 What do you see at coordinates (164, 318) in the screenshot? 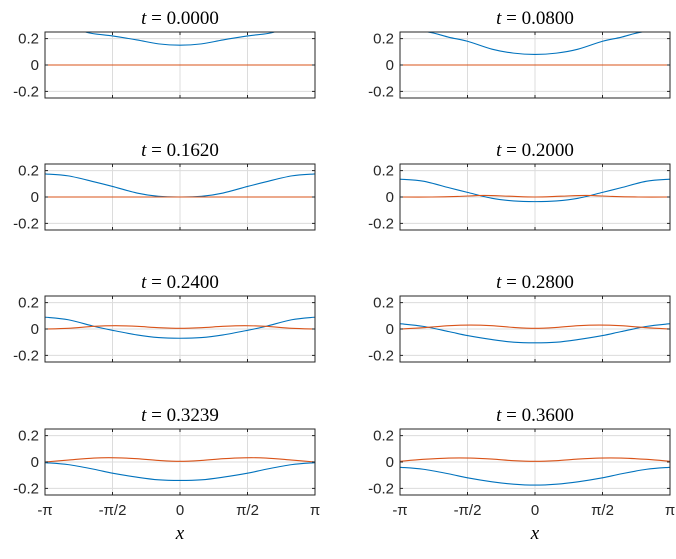
I see `subplot-5: 0.2 0 -0.2 t = 0.2400` at bounding box center [164, 318].